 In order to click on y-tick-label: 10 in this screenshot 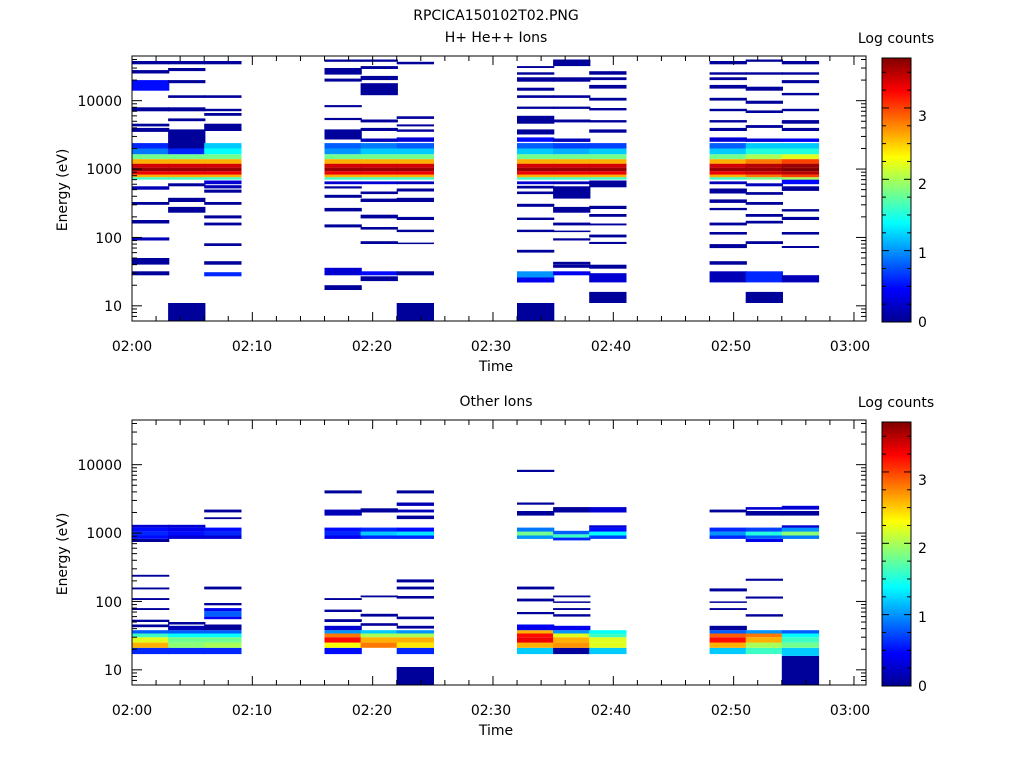, I will do `click(113, 307)`.